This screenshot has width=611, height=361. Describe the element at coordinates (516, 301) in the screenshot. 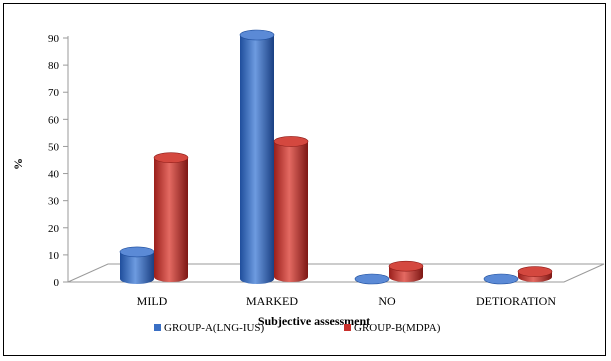

I see `x-tick-label: DETIORATION` at that location.